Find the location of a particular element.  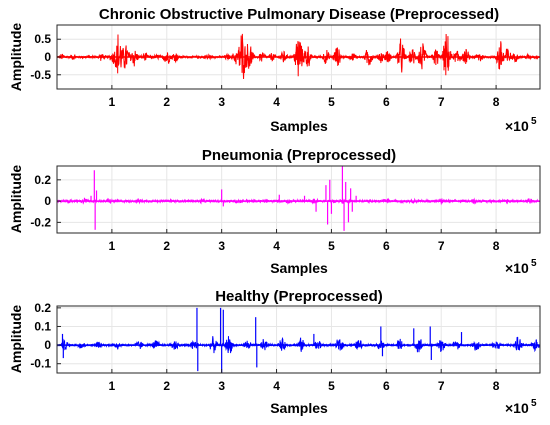

y-tick-label: -0.5 is located at coordinates (40, 75).